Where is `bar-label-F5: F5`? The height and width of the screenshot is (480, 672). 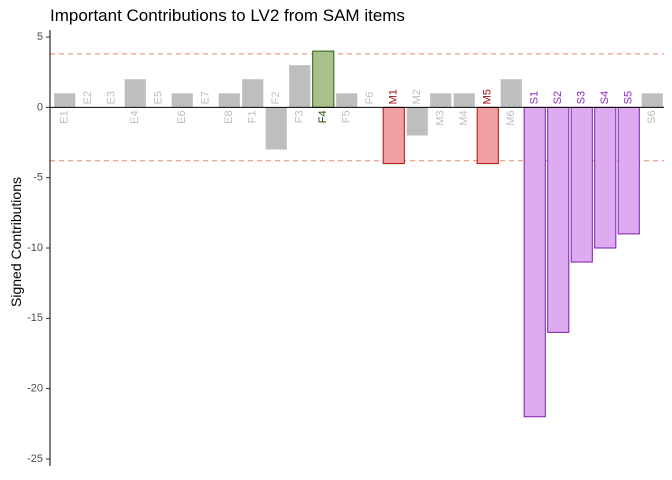
bar-label-F5: F5 is located at coordinates (347, 116).